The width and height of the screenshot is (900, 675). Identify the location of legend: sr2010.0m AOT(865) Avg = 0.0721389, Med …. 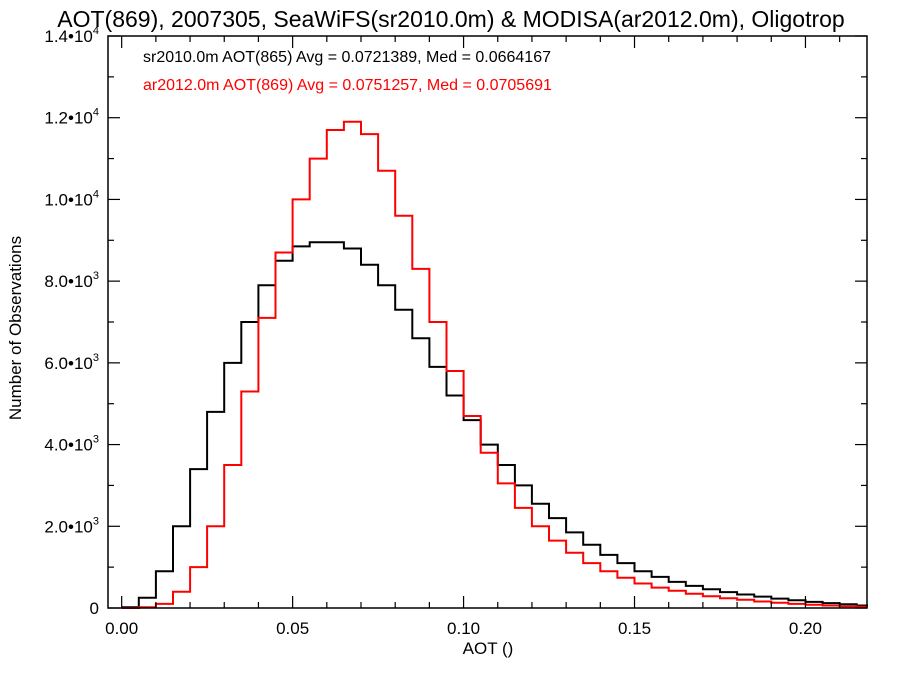
(347, 71).